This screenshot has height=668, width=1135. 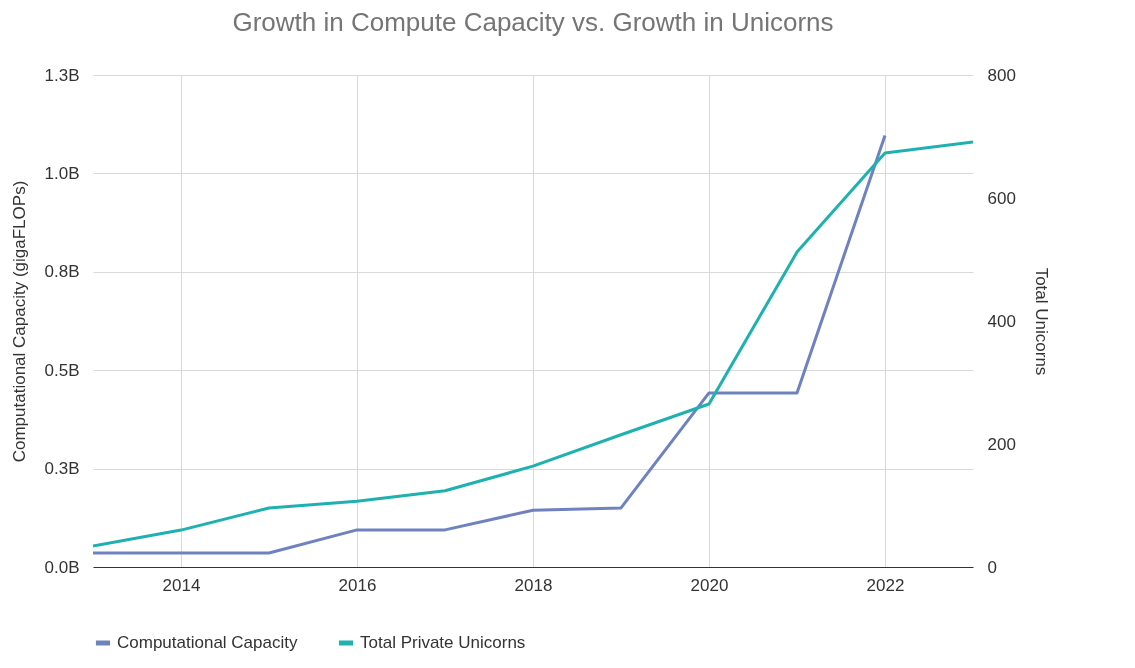 What do you see at coordinates (62, 567) in the screenshot?
I see `y-tick-label: 0.0B` at bounding box center [62, 567].